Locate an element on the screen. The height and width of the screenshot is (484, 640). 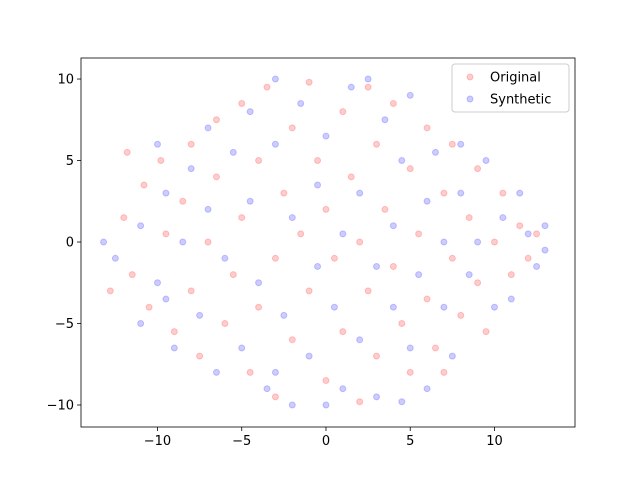
legend-box is located at coordinates (510, 88).